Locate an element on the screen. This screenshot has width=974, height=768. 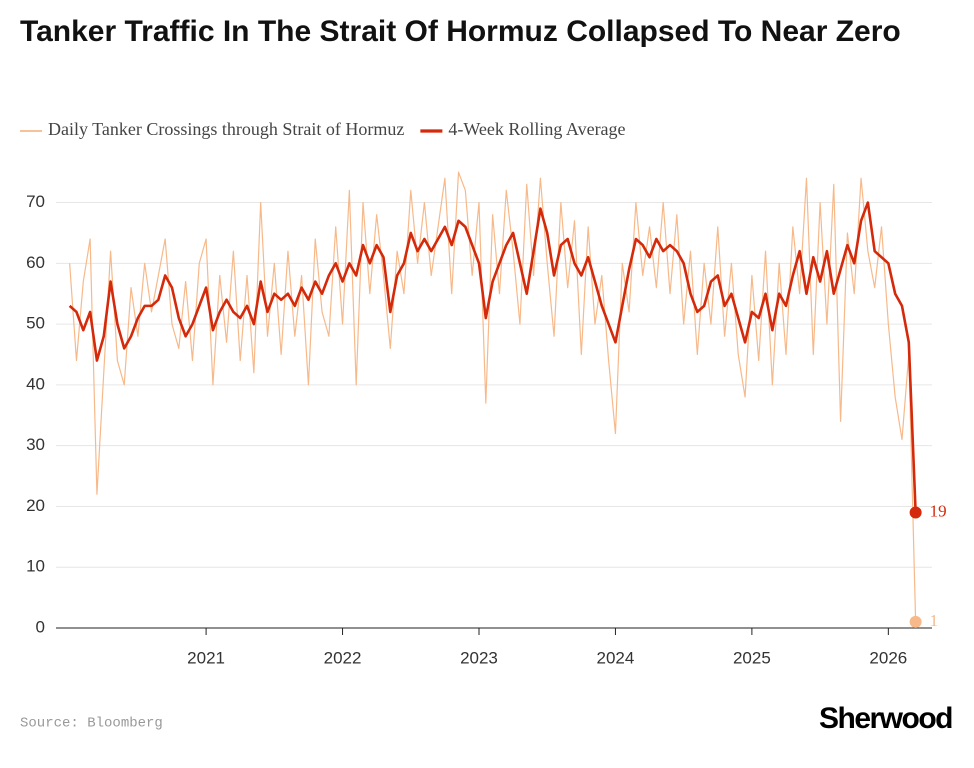
x-tick-label: 2022 is located at coordinates (343, 657).